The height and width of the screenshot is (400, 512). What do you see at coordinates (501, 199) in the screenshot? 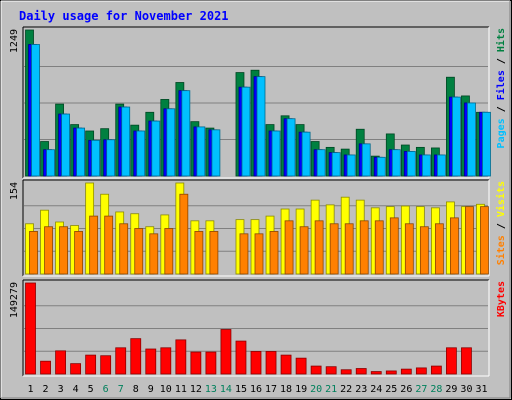
I see `legend-entry: Visits` at bounding box center [501, 199].